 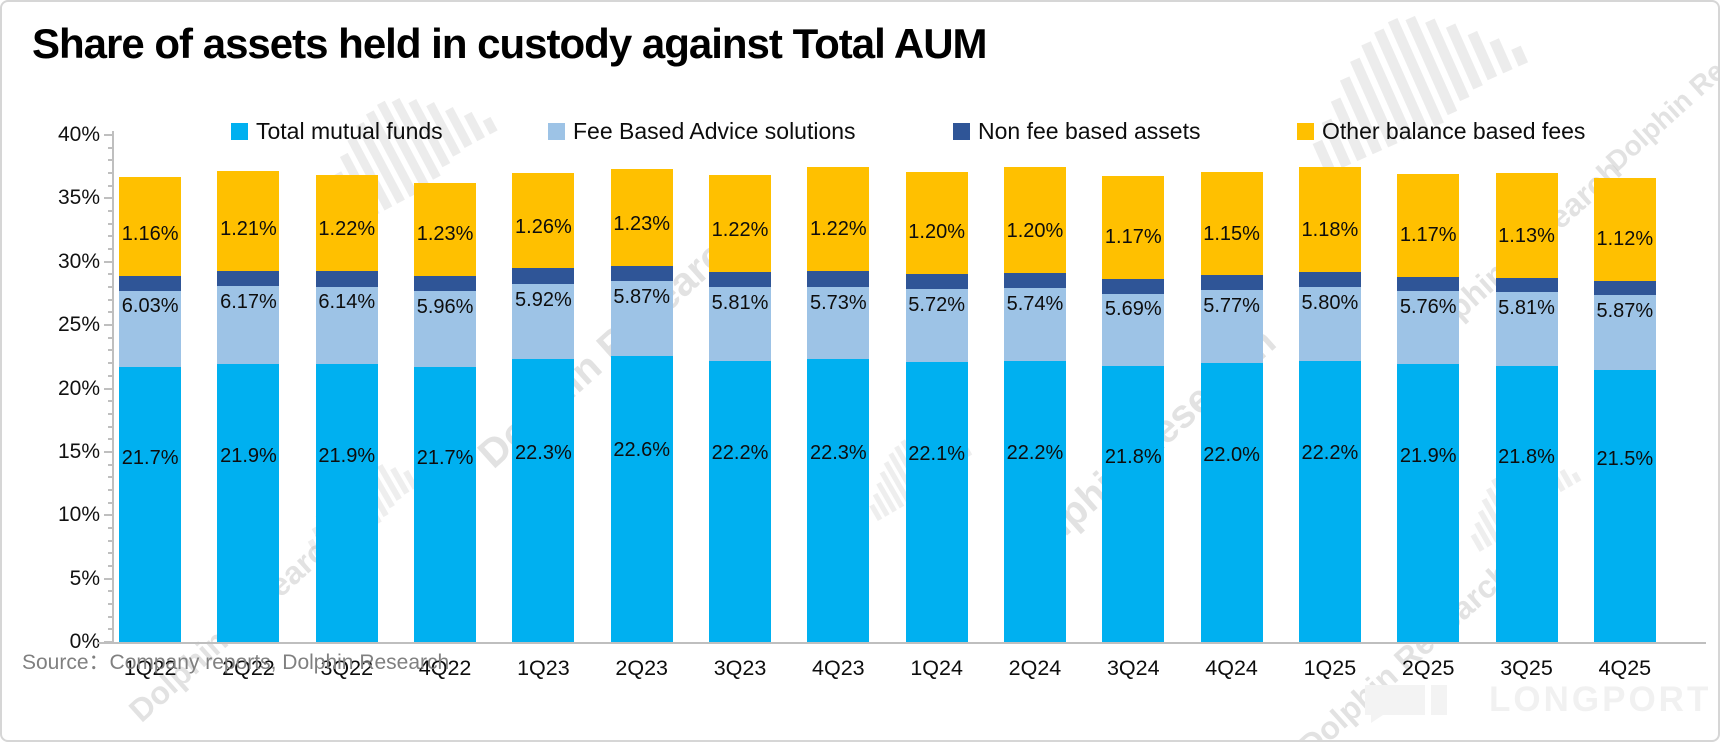 I want to click on label-fee-based-advice: 5.76%, so click(x=1428, y=307).